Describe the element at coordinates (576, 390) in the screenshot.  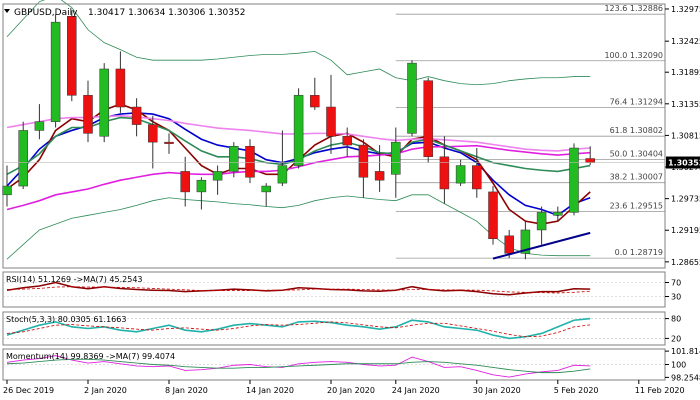
I see `time-tick-label: 5 Feb 2020` at that location.